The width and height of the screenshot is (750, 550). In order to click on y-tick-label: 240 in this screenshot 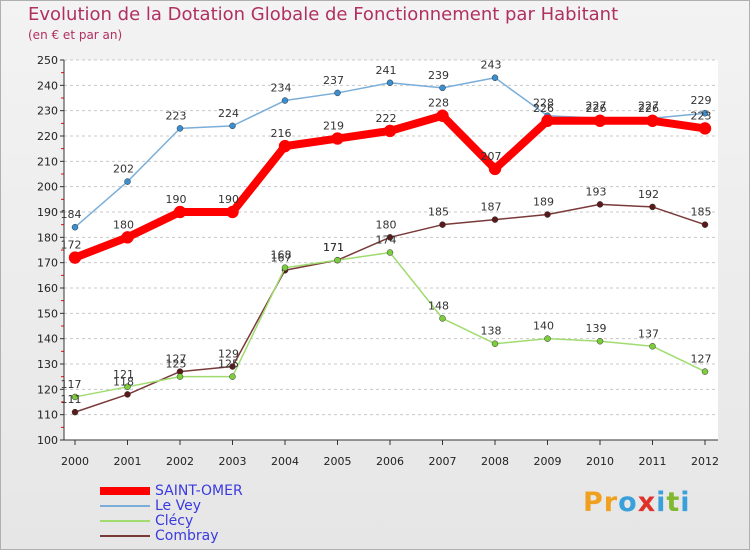, I will do `click(47, 85)`.